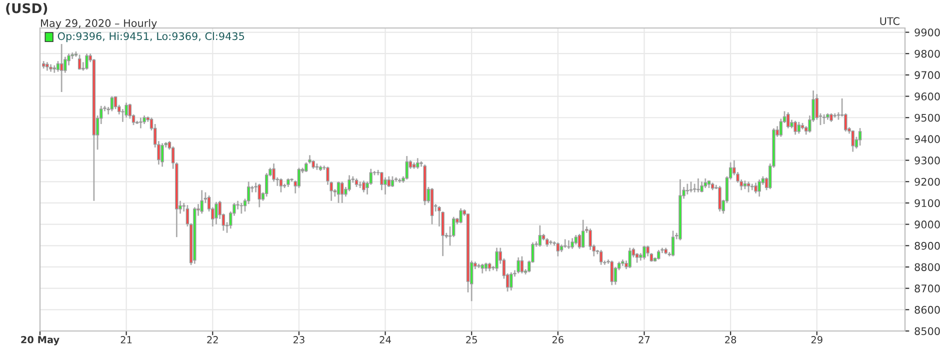 This screenshot has width=940, height=348. What do you see at coordinates (816, 340) in the screenshot?
I see `x-tick-label: 29` at bounding box center [816, 340].